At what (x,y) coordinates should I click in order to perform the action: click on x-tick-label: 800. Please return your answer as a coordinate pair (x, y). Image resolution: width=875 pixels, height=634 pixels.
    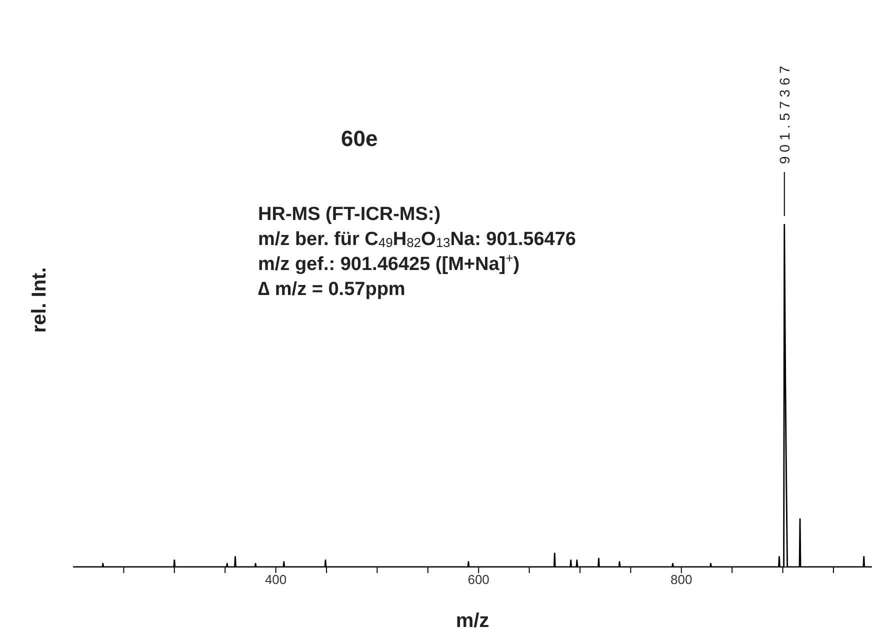
    Looking at the image, I should click on (681, 580).